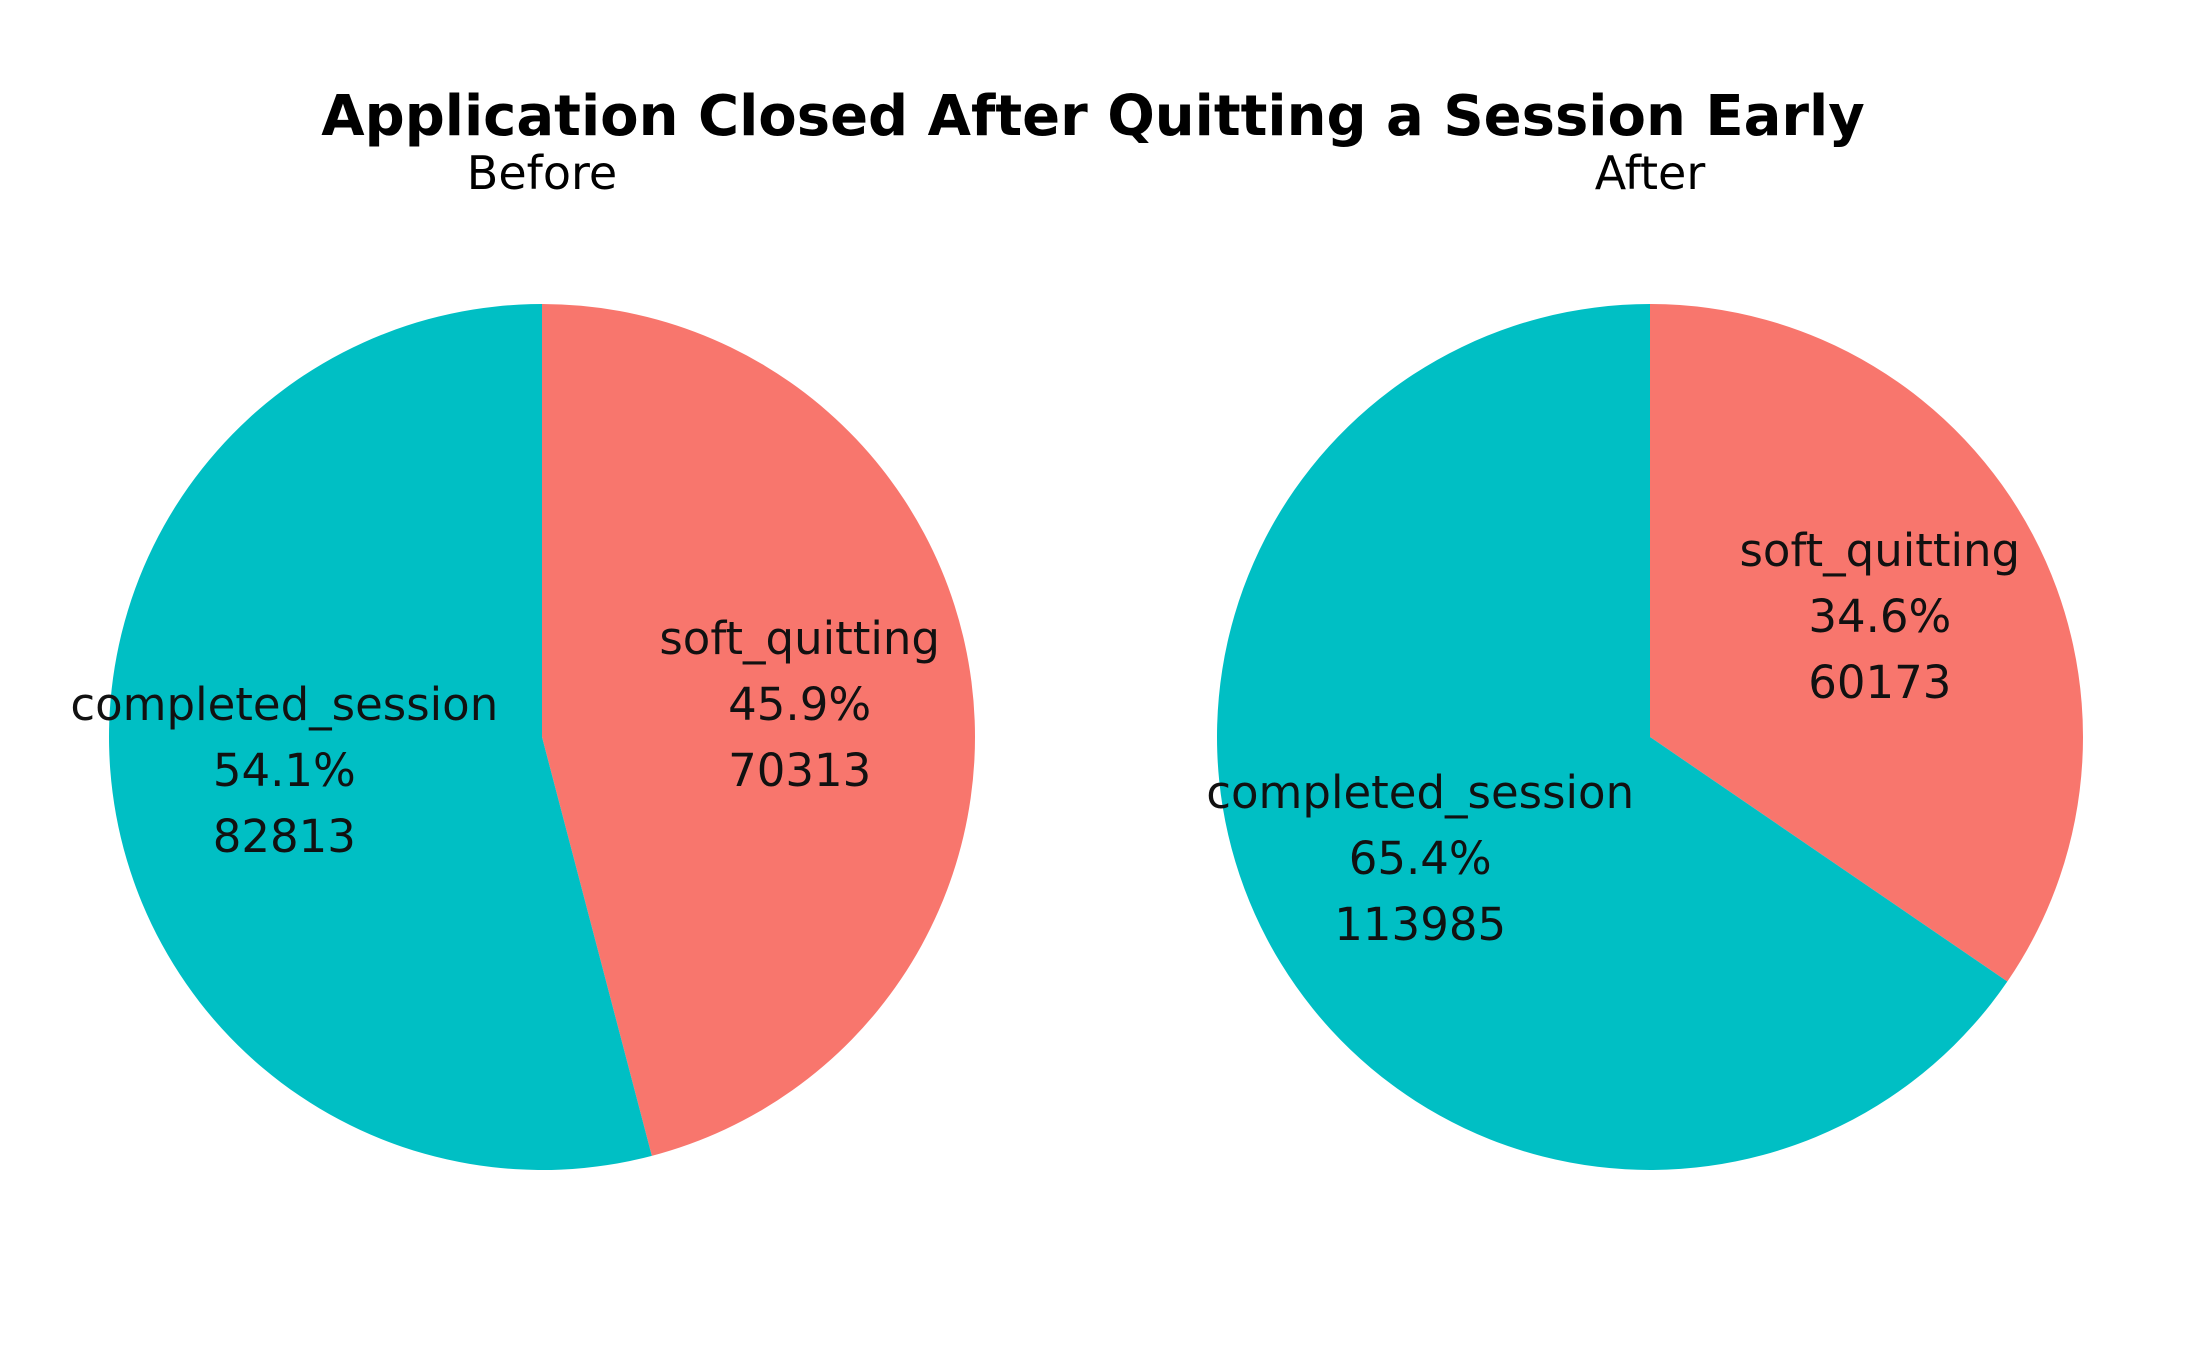 This screenshot has height=1349, width=2187. Describe the element at coordinates (1879, 550) in the screenshot. I see `slice-label-name-after-soft-quitting: soft_quitting` at that location.